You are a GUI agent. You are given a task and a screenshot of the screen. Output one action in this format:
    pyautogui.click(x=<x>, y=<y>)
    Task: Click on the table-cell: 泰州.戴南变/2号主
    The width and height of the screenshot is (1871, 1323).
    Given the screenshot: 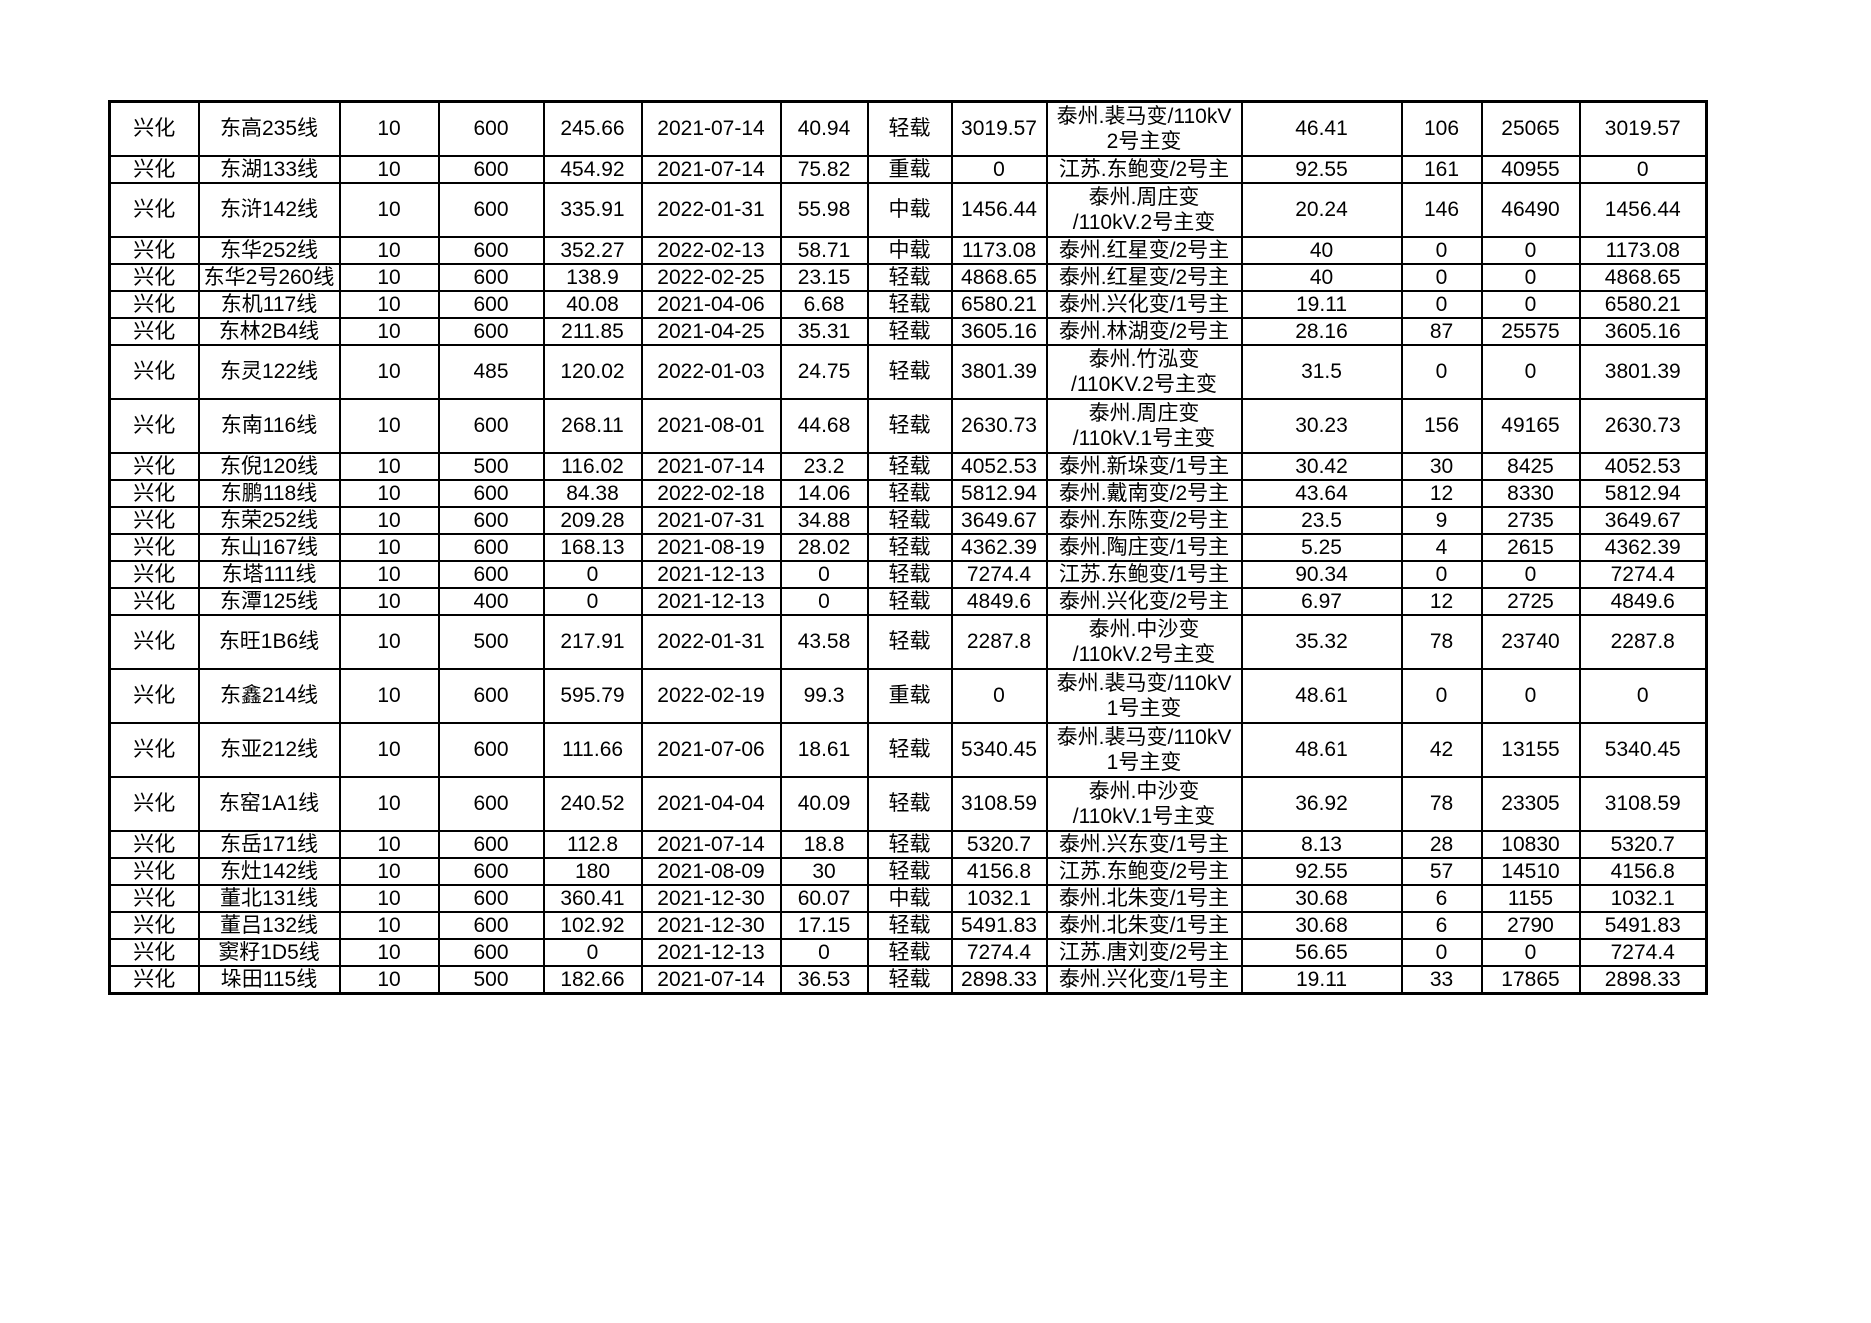 What is the action you would take?
    pyautogui.click(x=1144, y=493)
    